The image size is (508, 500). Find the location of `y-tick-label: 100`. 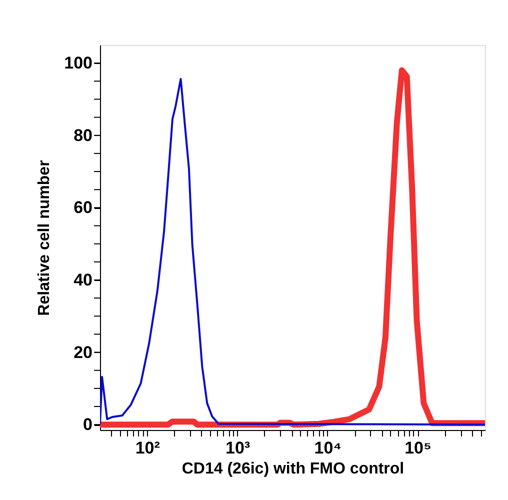

y-tick-label: 100 is located at coordinates (78, 63).